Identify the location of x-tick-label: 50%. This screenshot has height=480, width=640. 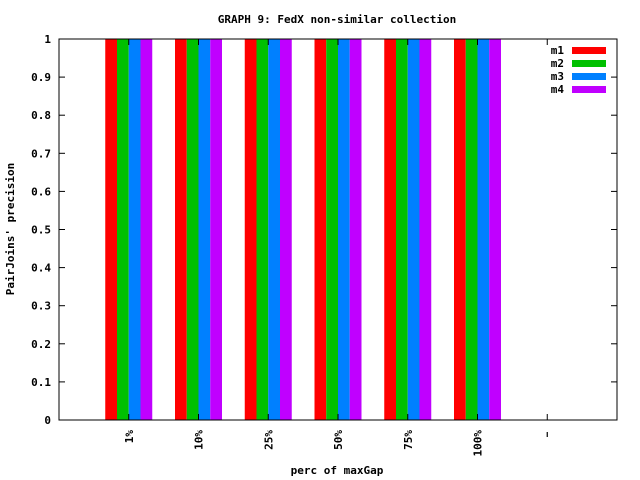
(338, 440).